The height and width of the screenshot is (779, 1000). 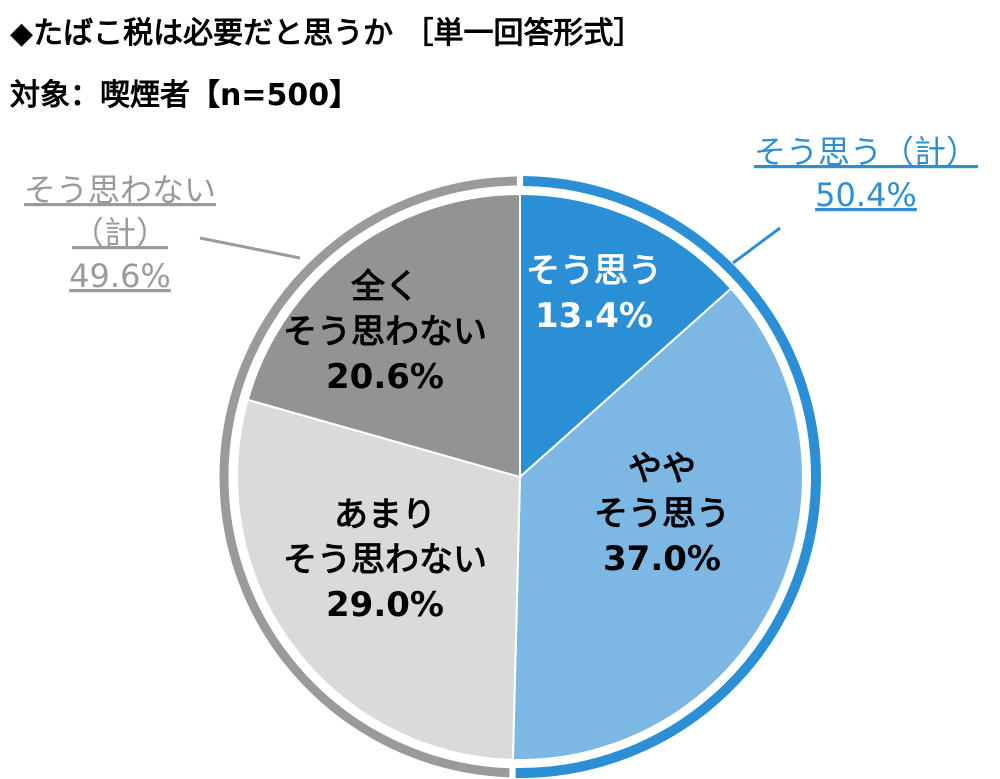 I want to click on slice-value-label-4: 20.6%, so click(x=385, y=377).